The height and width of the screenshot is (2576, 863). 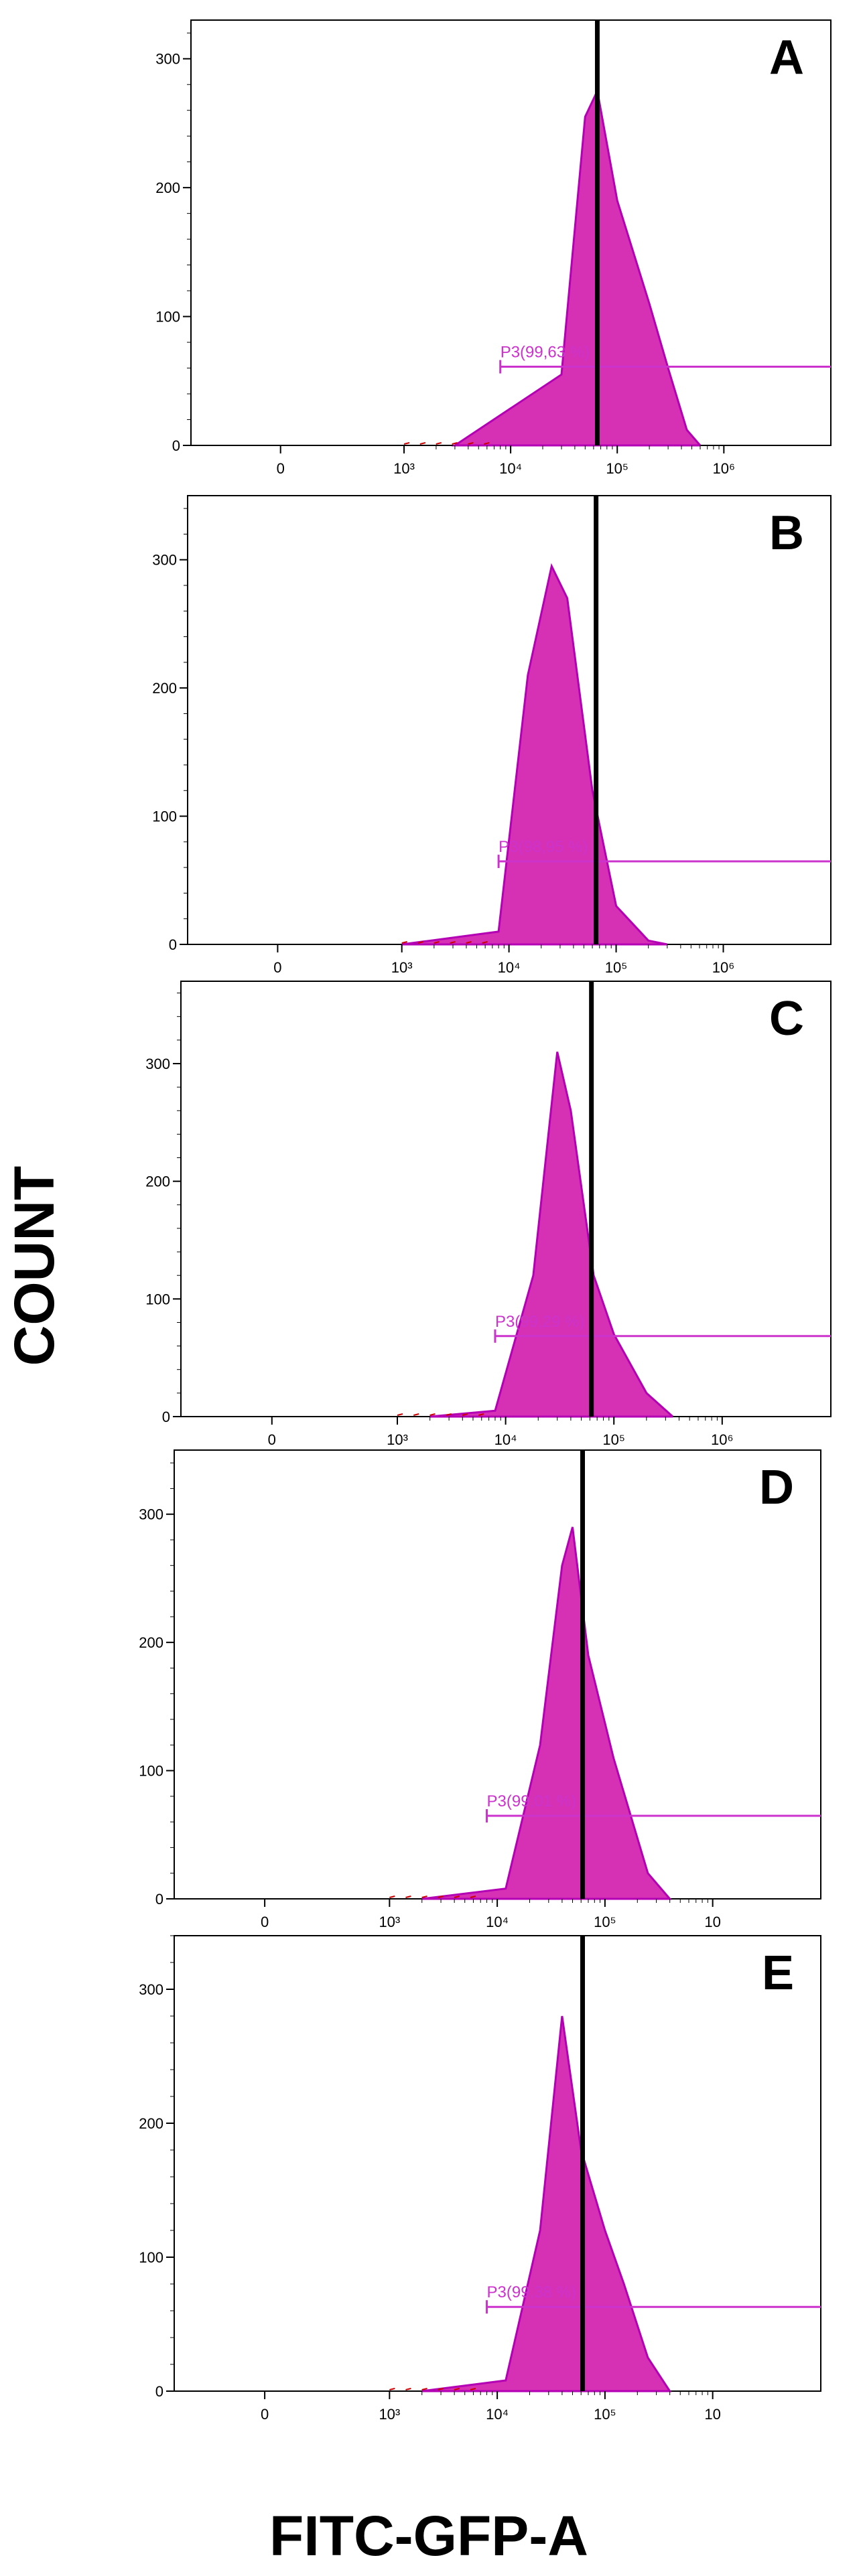 I want to click on histogram-panel-e: 0 100 200 300 0 10³ 10⁴ 10⁵ 10 P3(99,38 %) E, so click(x=480, y=2179).